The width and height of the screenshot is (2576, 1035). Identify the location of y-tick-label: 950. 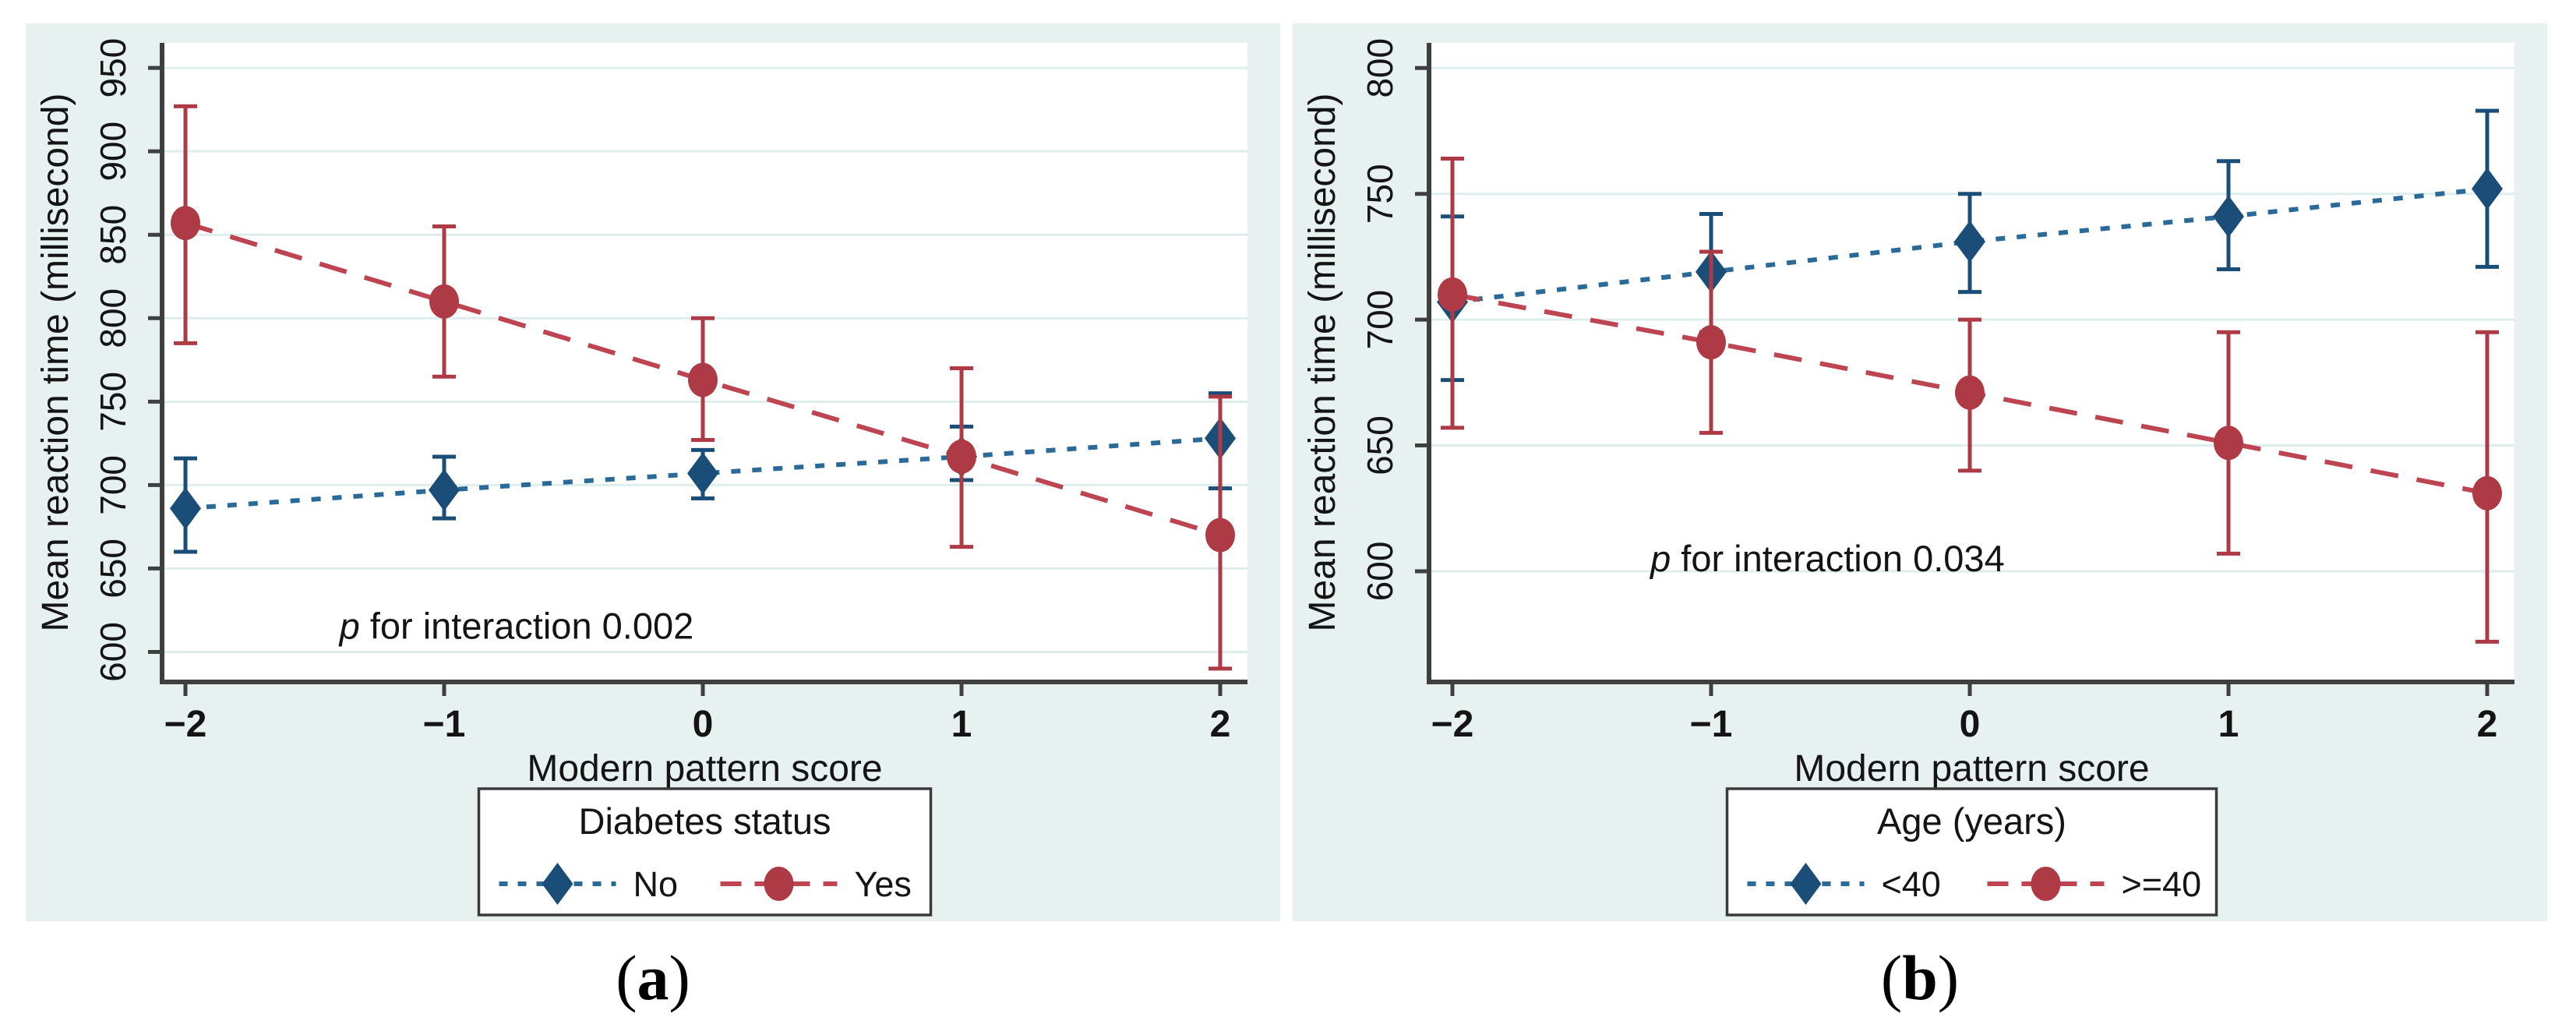
(113, 68).